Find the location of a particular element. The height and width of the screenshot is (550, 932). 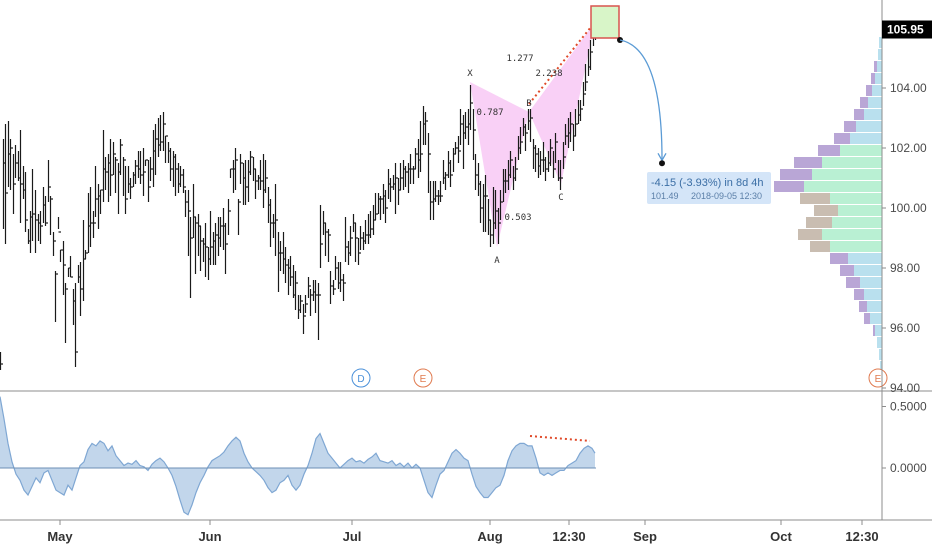

projection-time-label: 2018-09-05 12:30 is located at coordinates (726, 196).